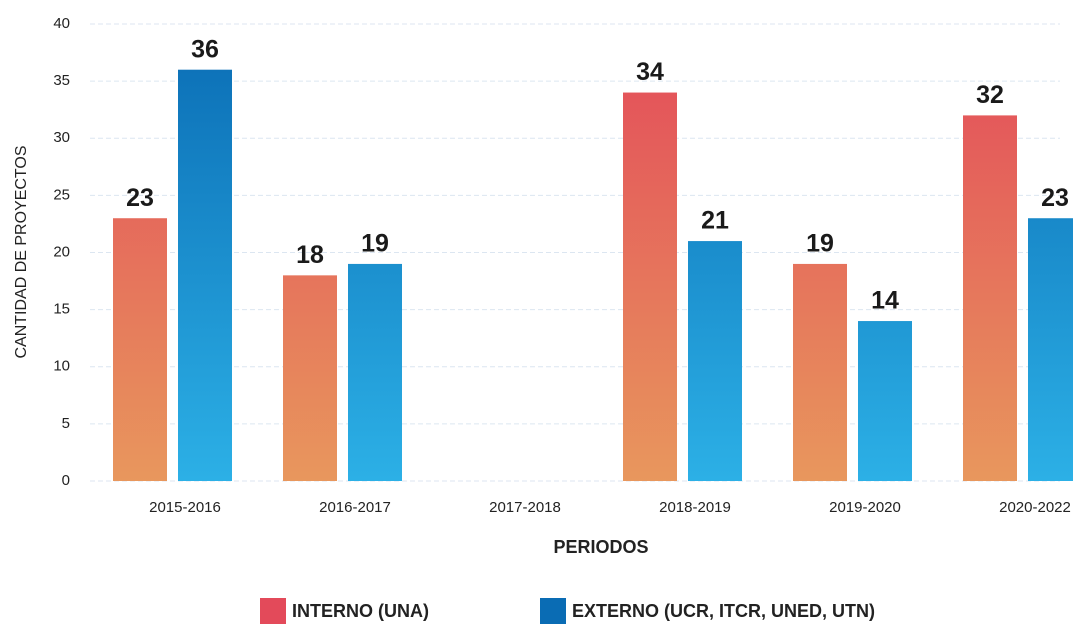  Describe the element at coordinates (310, 255) in the screenshot. I see `data-label: 18` at that location.